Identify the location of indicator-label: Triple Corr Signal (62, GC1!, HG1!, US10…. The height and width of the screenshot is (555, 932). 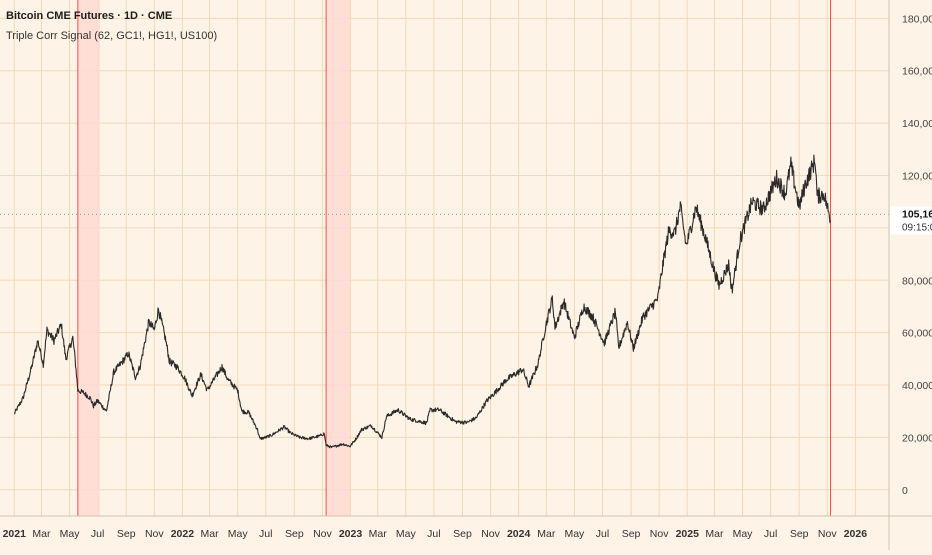
(112, 36).